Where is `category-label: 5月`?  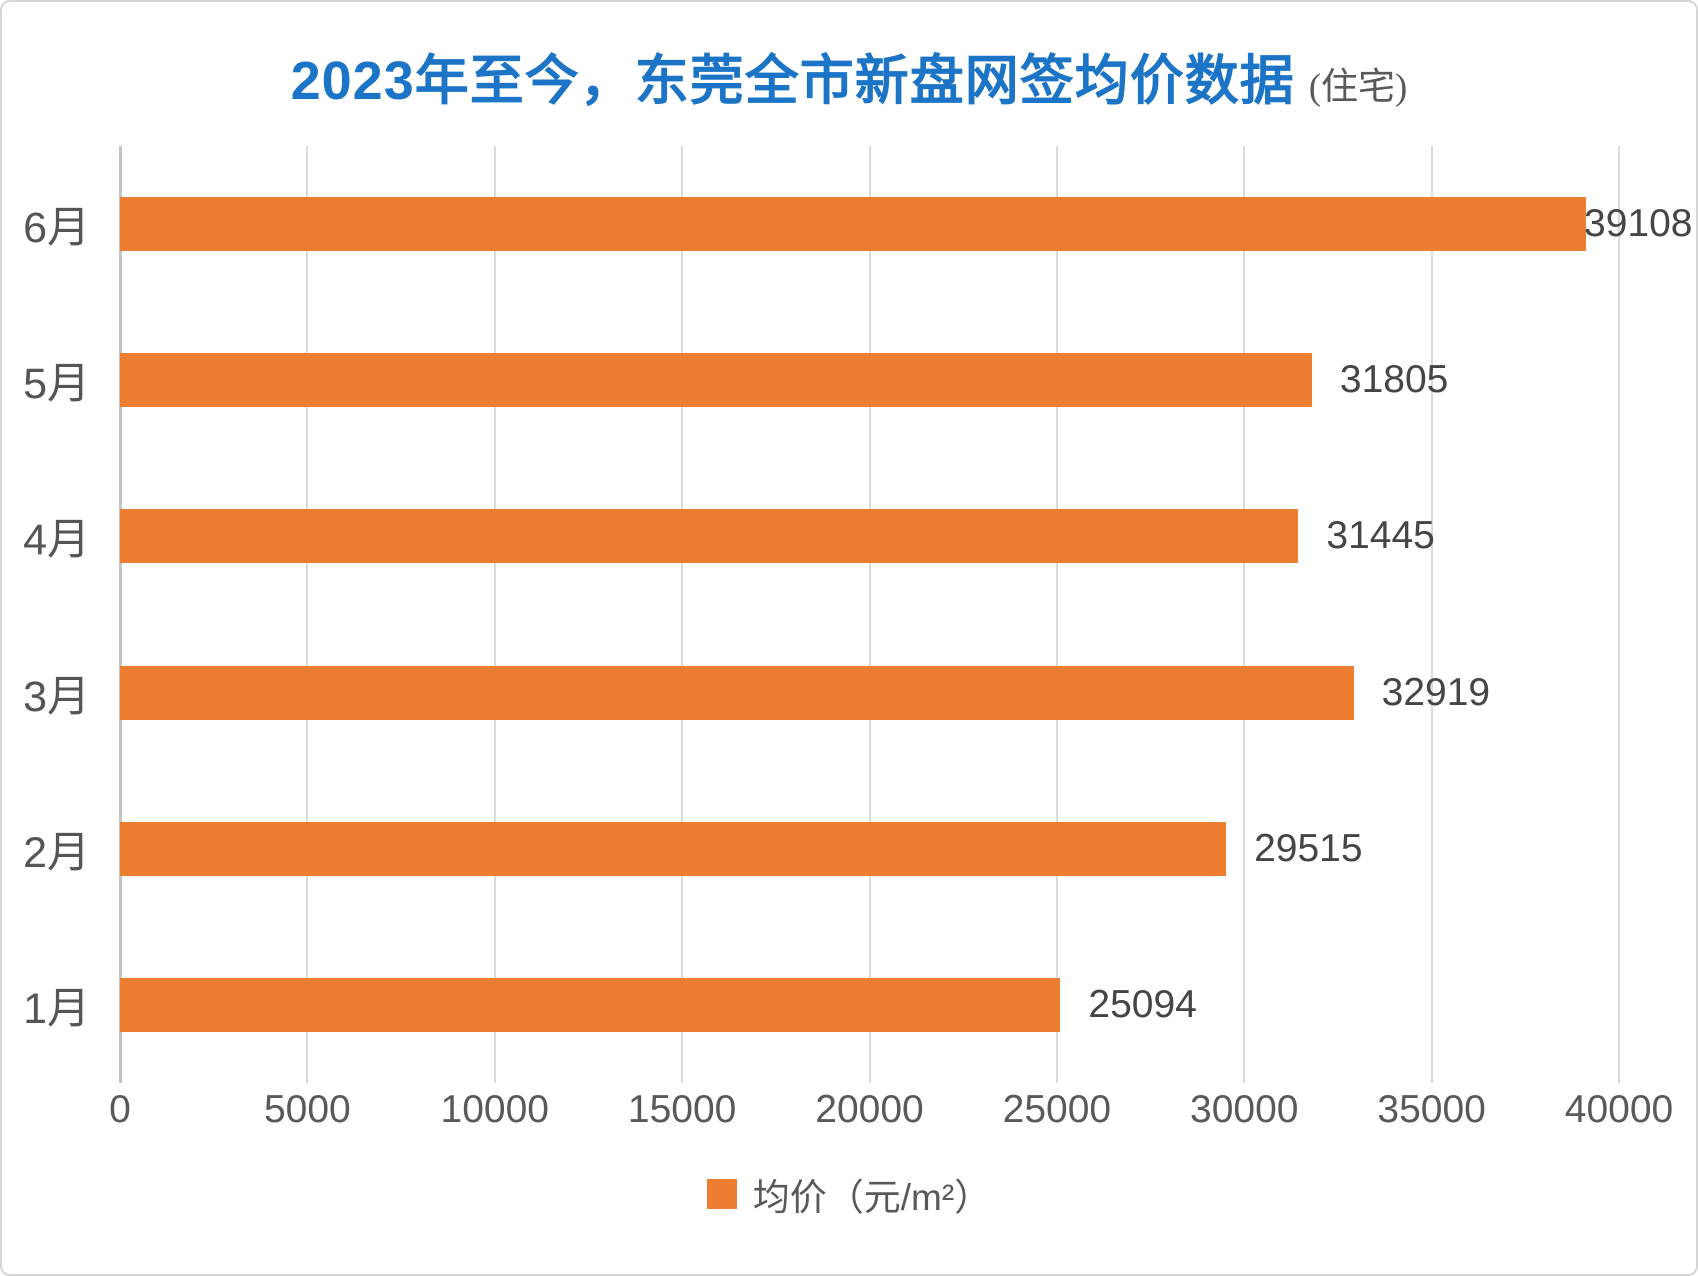
category-label: 5月 is located at coordinates (56, 384).